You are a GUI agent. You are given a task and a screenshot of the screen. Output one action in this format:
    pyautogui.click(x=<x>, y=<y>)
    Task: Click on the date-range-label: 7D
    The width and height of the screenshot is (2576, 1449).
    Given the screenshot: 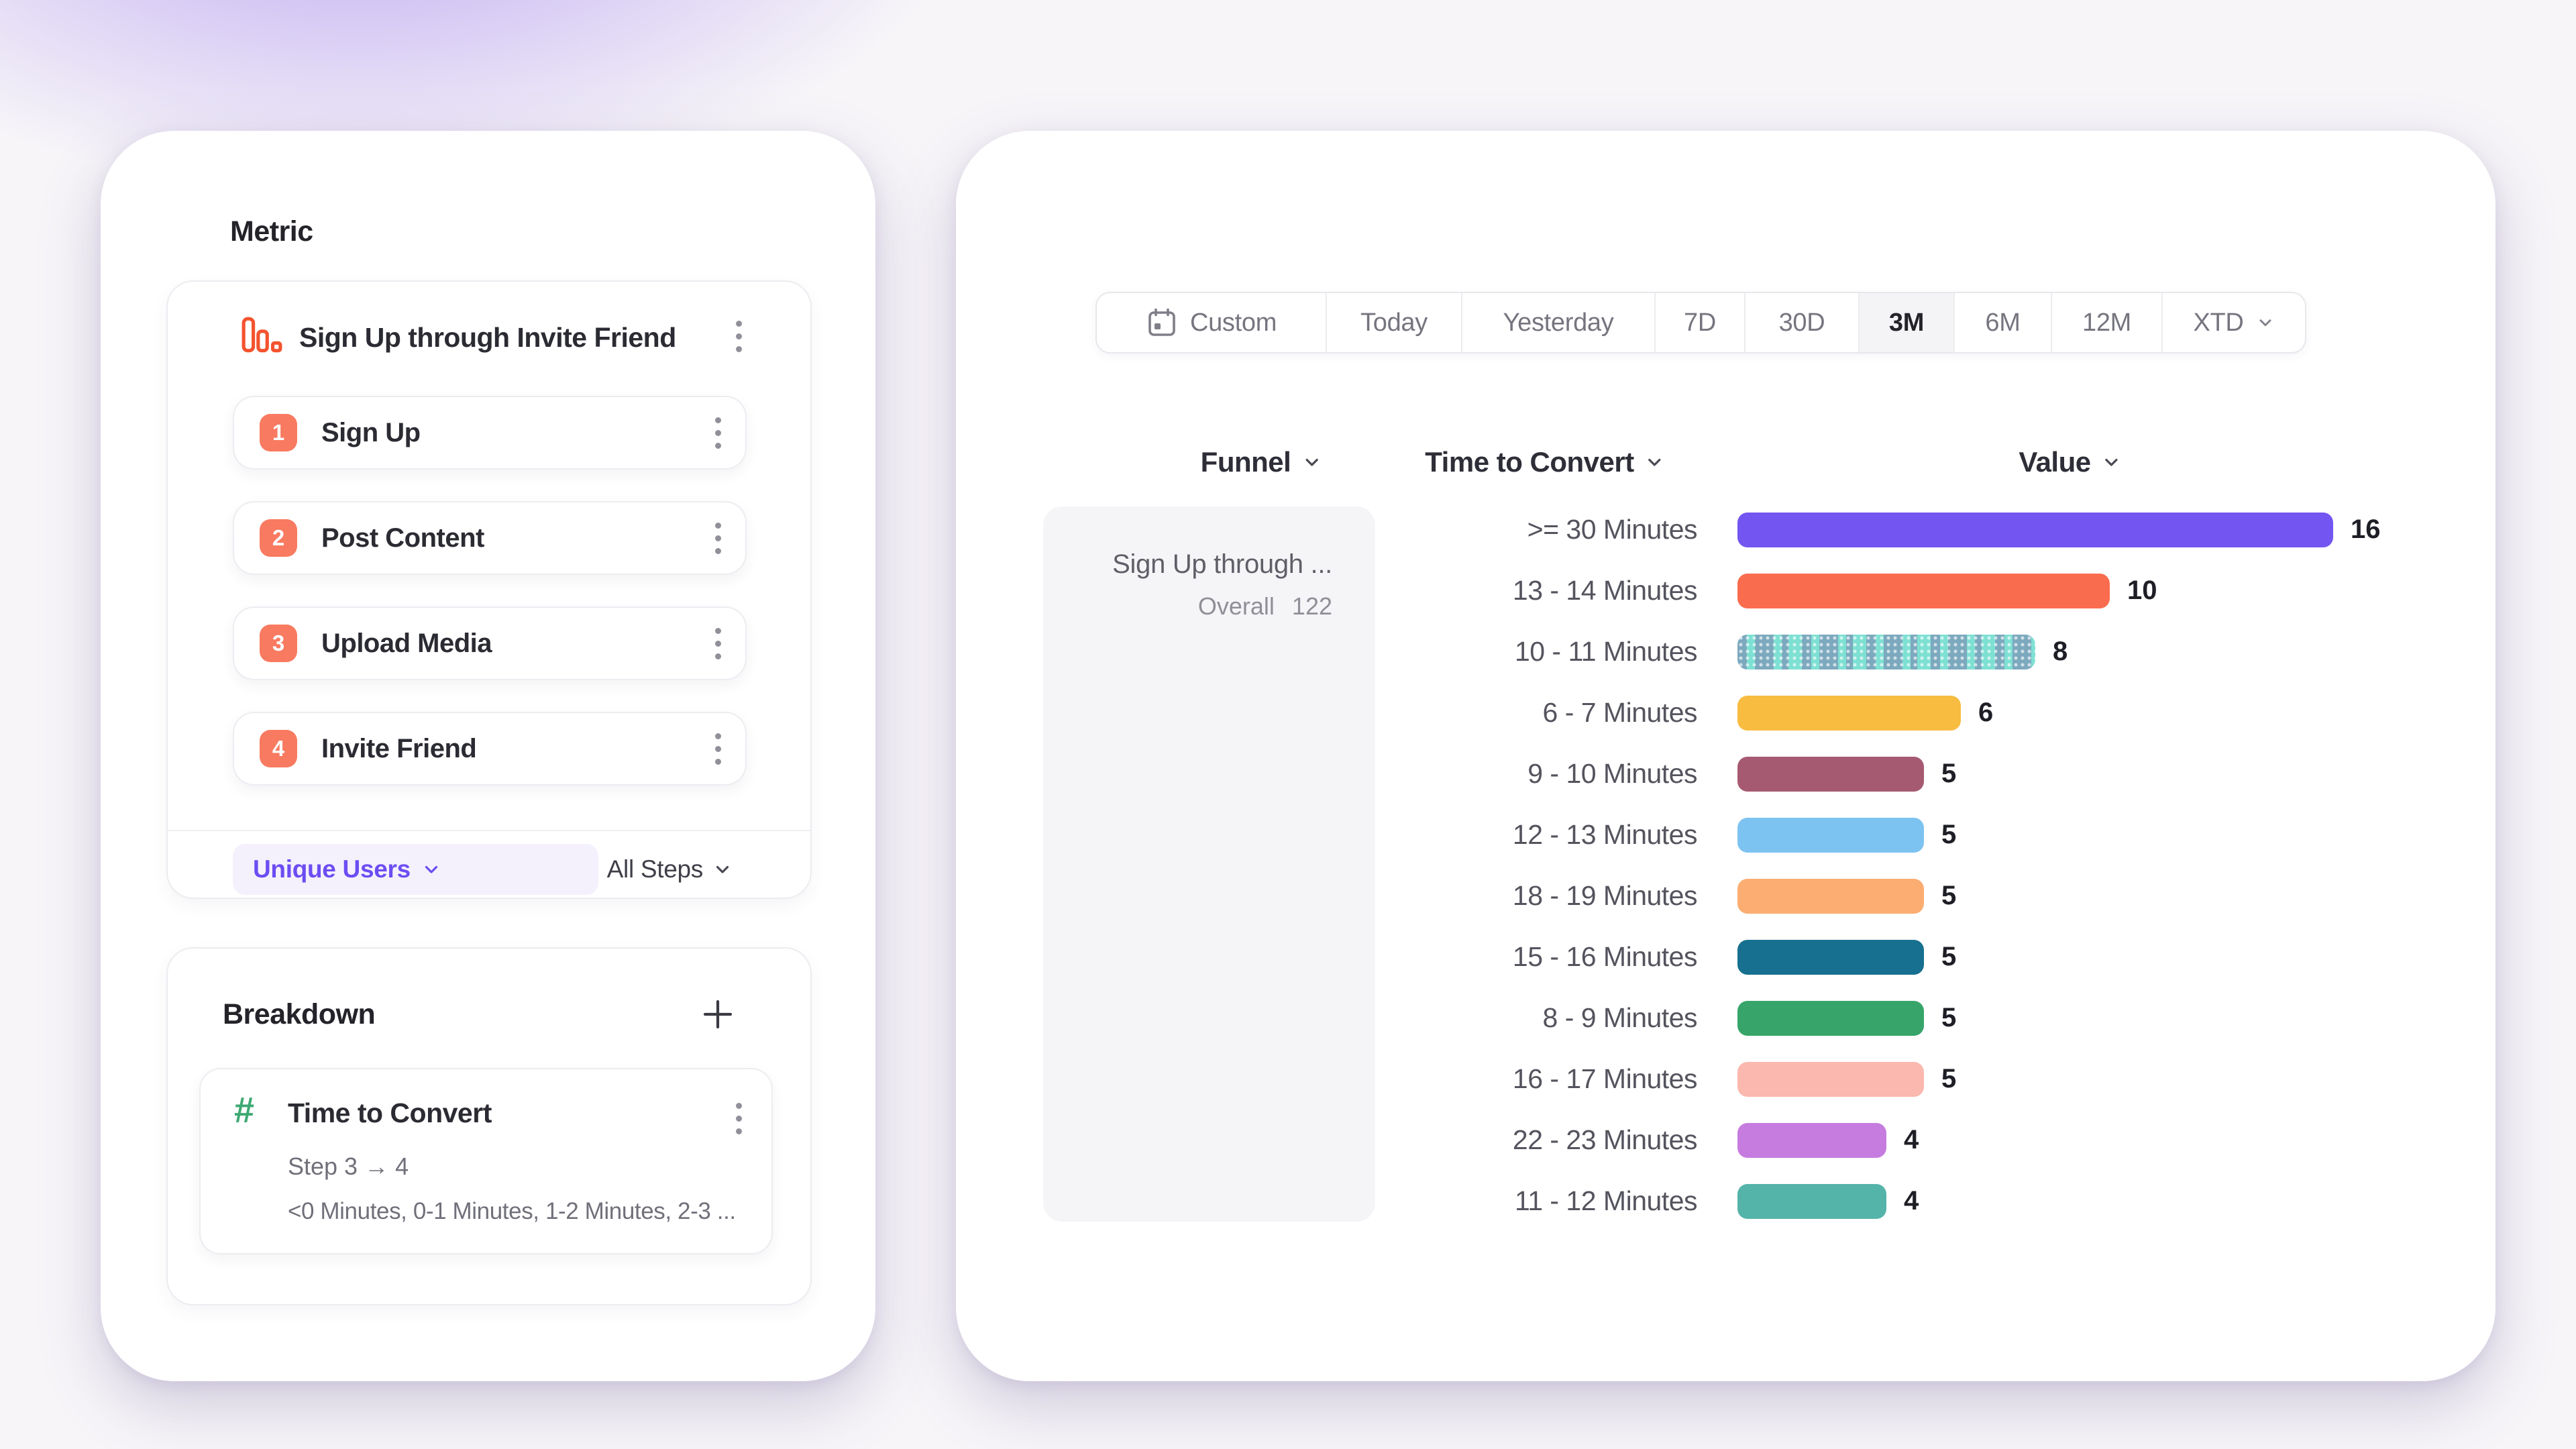 What is the action you would take?
    pyautogui.click(x=1700, y=322)
    